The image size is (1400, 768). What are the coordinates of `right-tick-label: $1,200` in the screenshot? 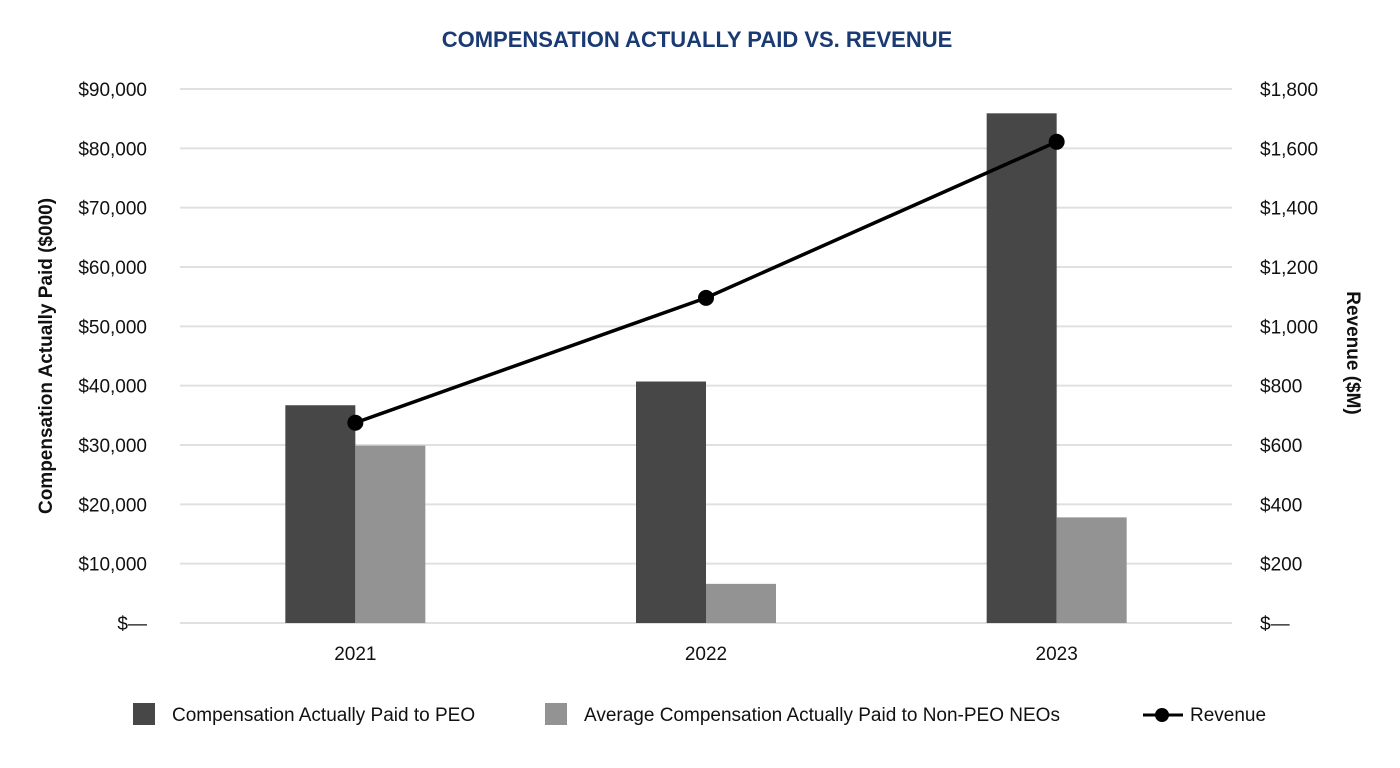 It's located at (1289, 268).